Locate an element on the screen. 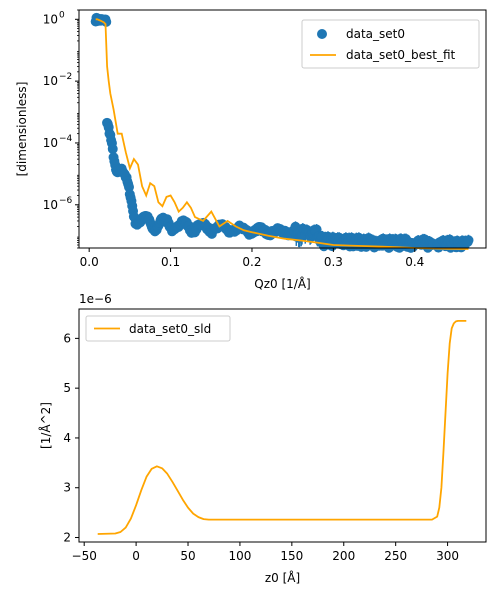  sld-x-axis-label: z0 [Å] is located at coordinates (282, 577).